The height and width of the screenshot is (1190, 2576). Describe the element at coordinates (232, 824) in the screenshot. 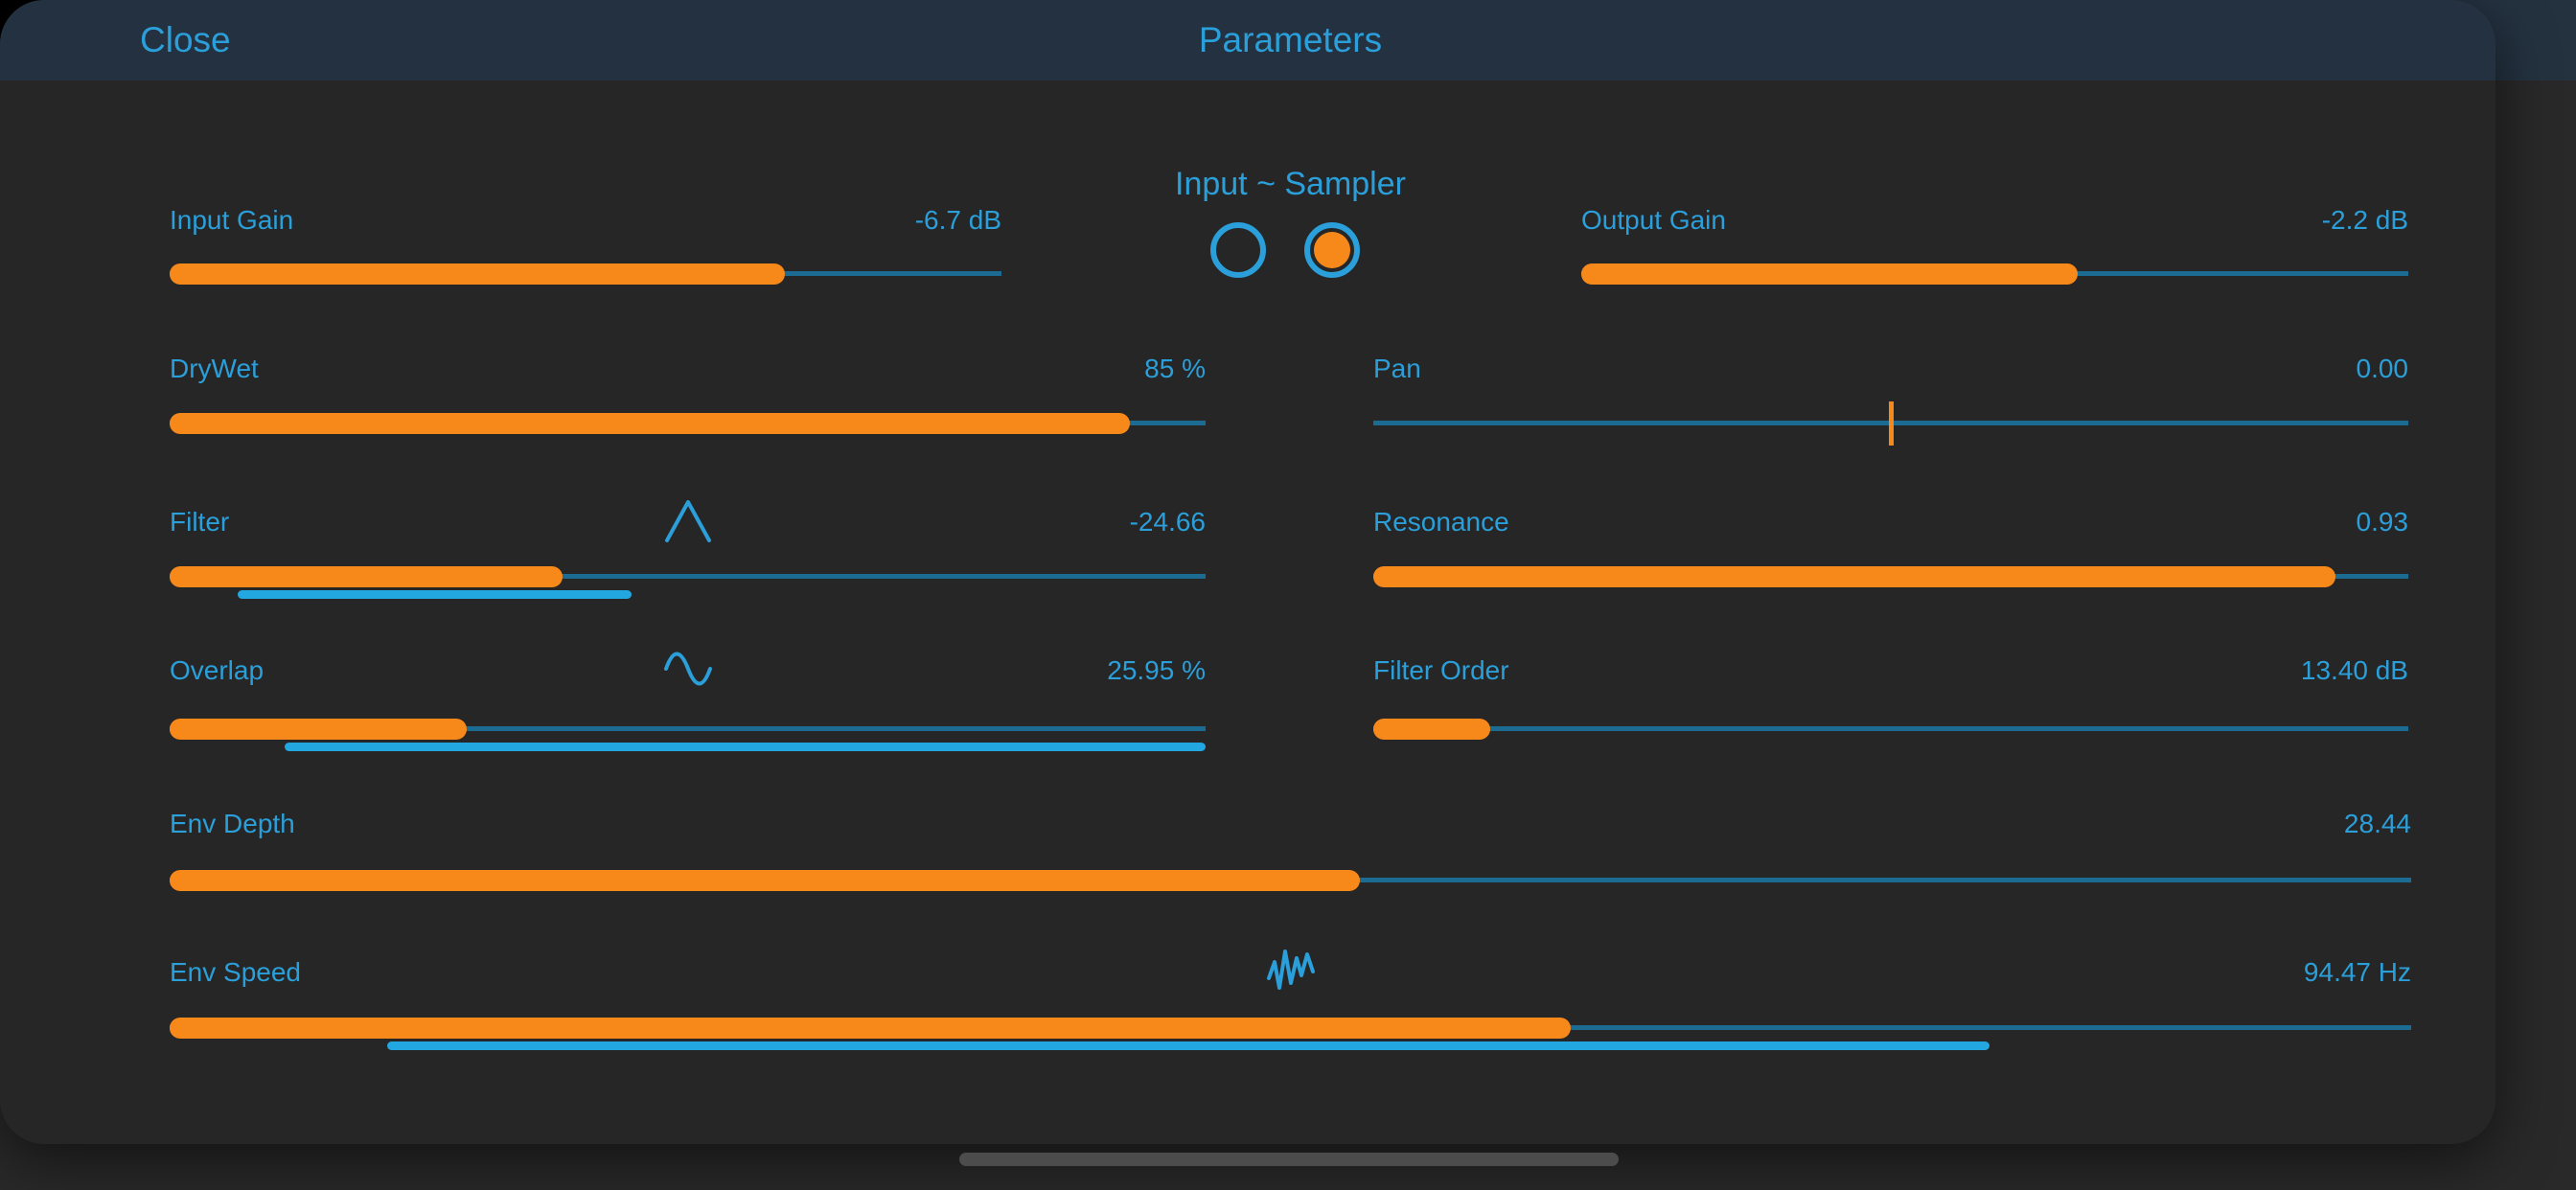

I see `param-label-env-depth: Env Depth` at that location.